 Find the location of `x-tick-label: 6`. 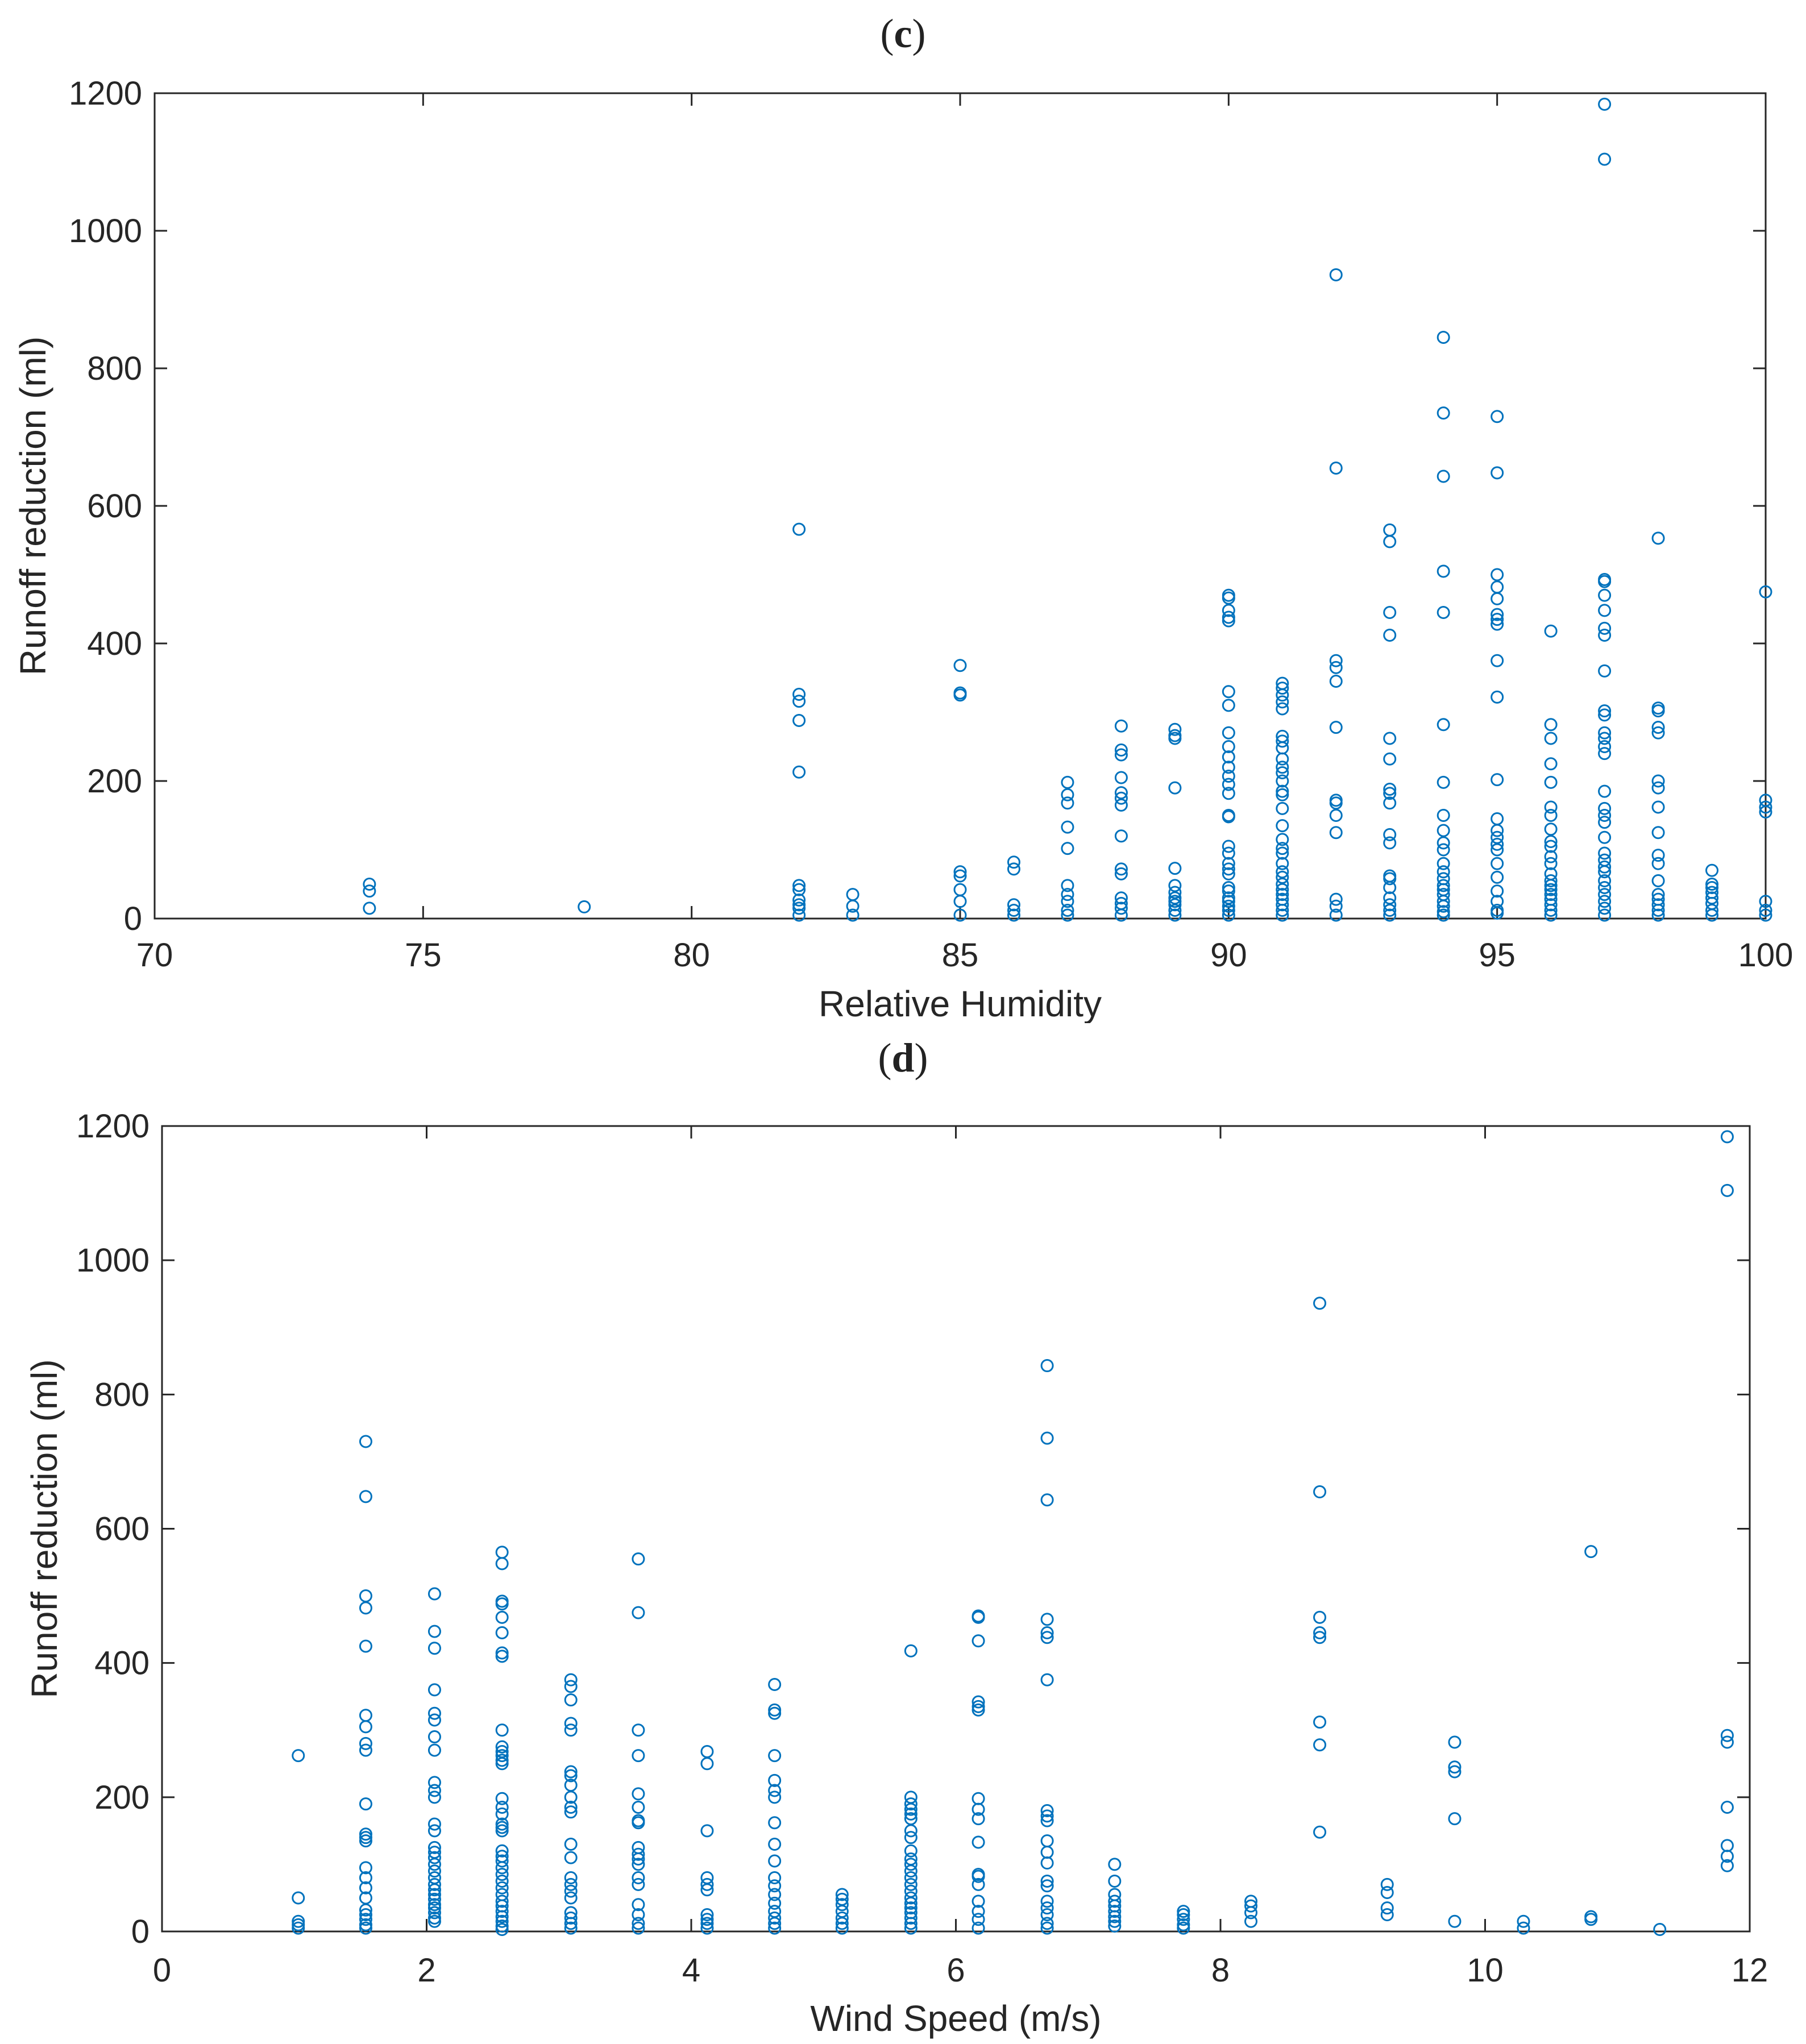

x-tick-label: 6 is located at coordinates (955, 1970).